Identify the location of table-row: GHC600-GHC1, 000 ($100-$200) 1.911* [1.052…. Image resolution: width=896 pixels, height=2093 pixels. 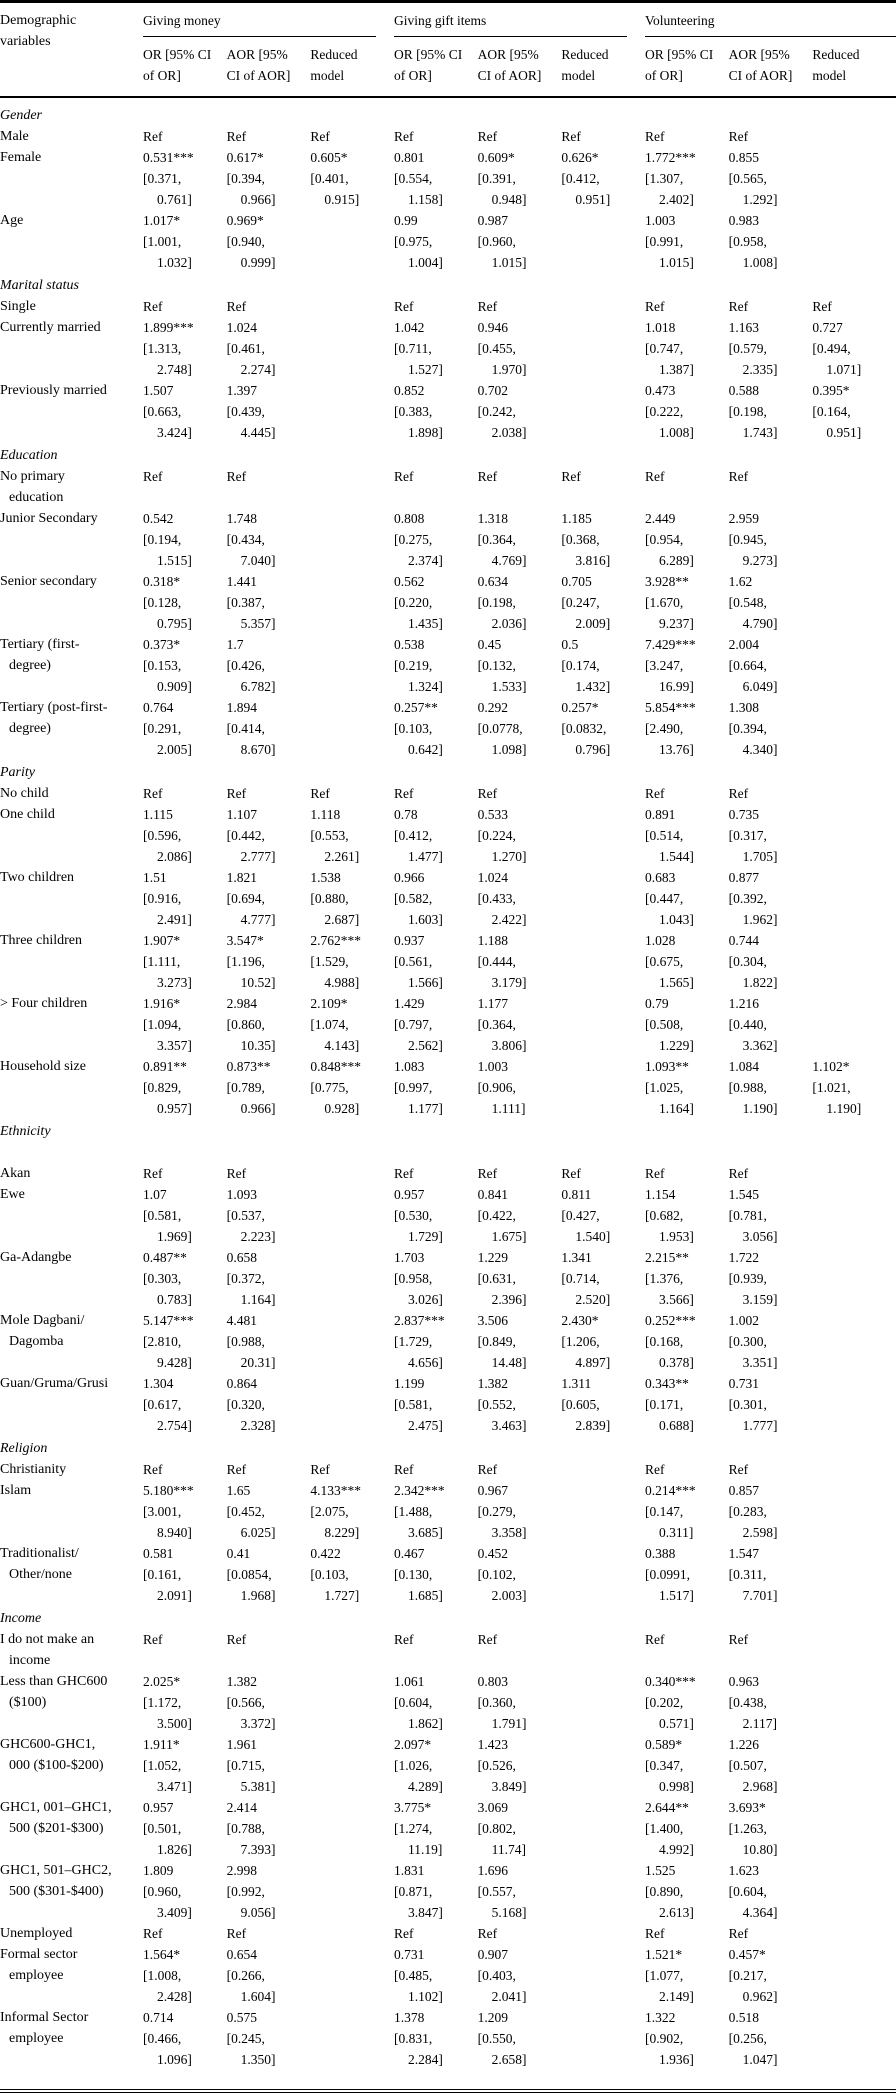
(448, 1765).